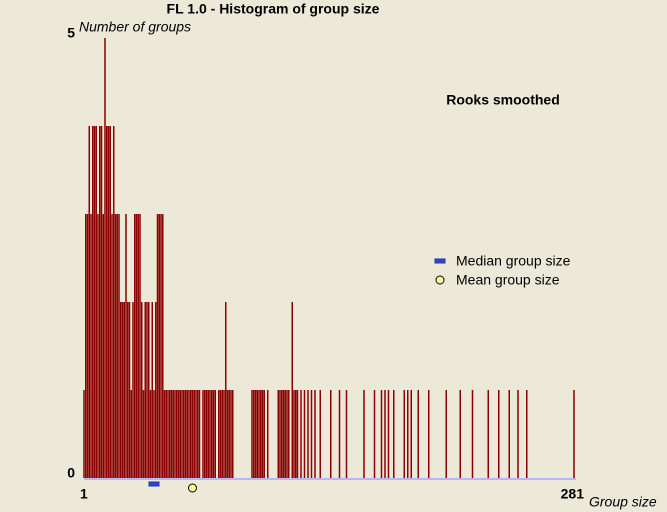  I want to click on x-tick-label: 281, so click(573, 494).